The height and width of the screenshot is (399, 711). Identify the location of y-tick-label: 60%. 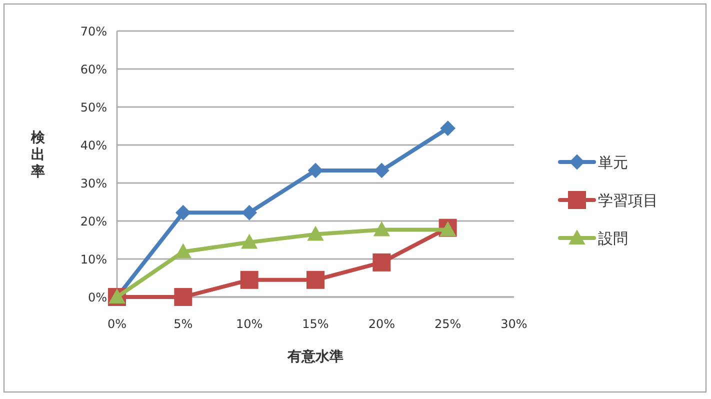
(93, 69).